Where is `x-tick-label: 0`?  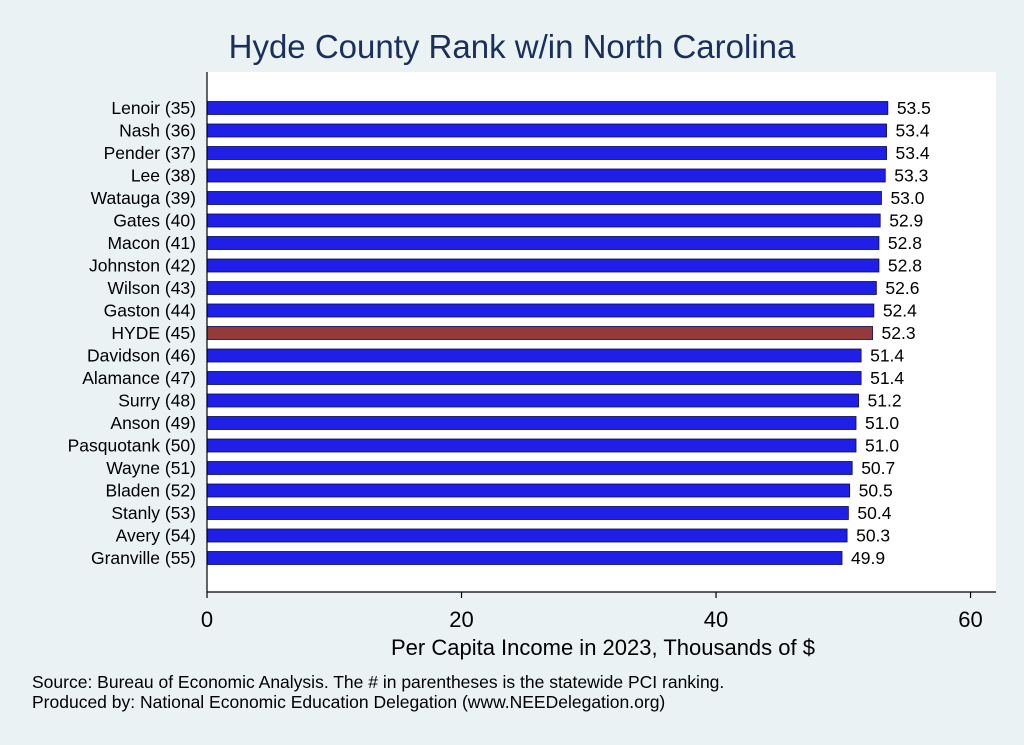
x-tick-label: 0 is located at coordinates (207, 619).